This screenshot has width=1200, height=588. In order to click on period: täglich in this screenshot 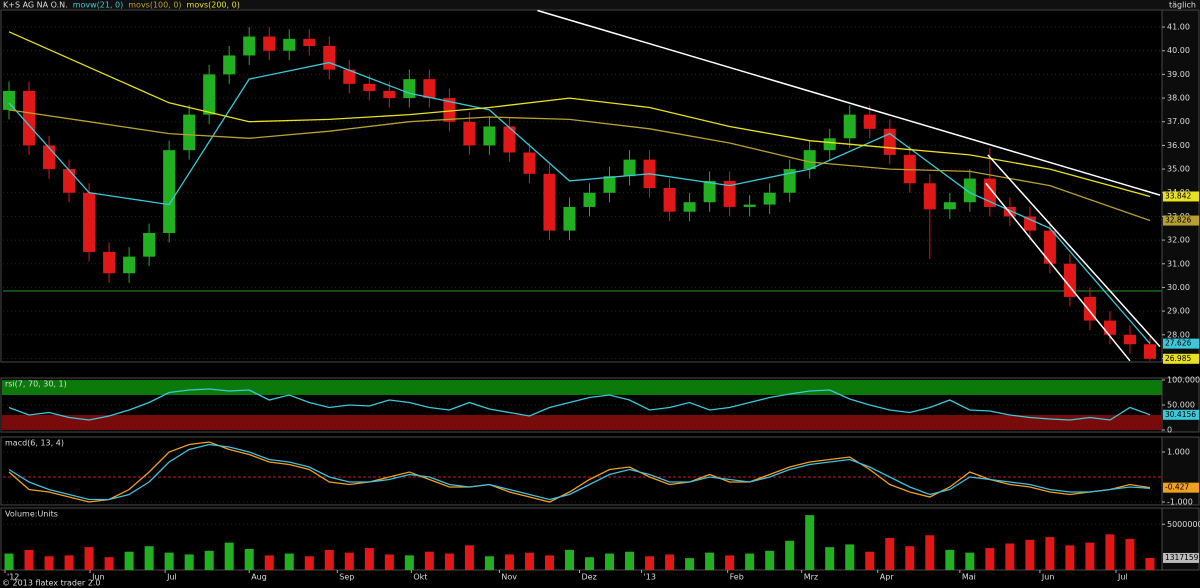, I will do `click(1182, 5)`.